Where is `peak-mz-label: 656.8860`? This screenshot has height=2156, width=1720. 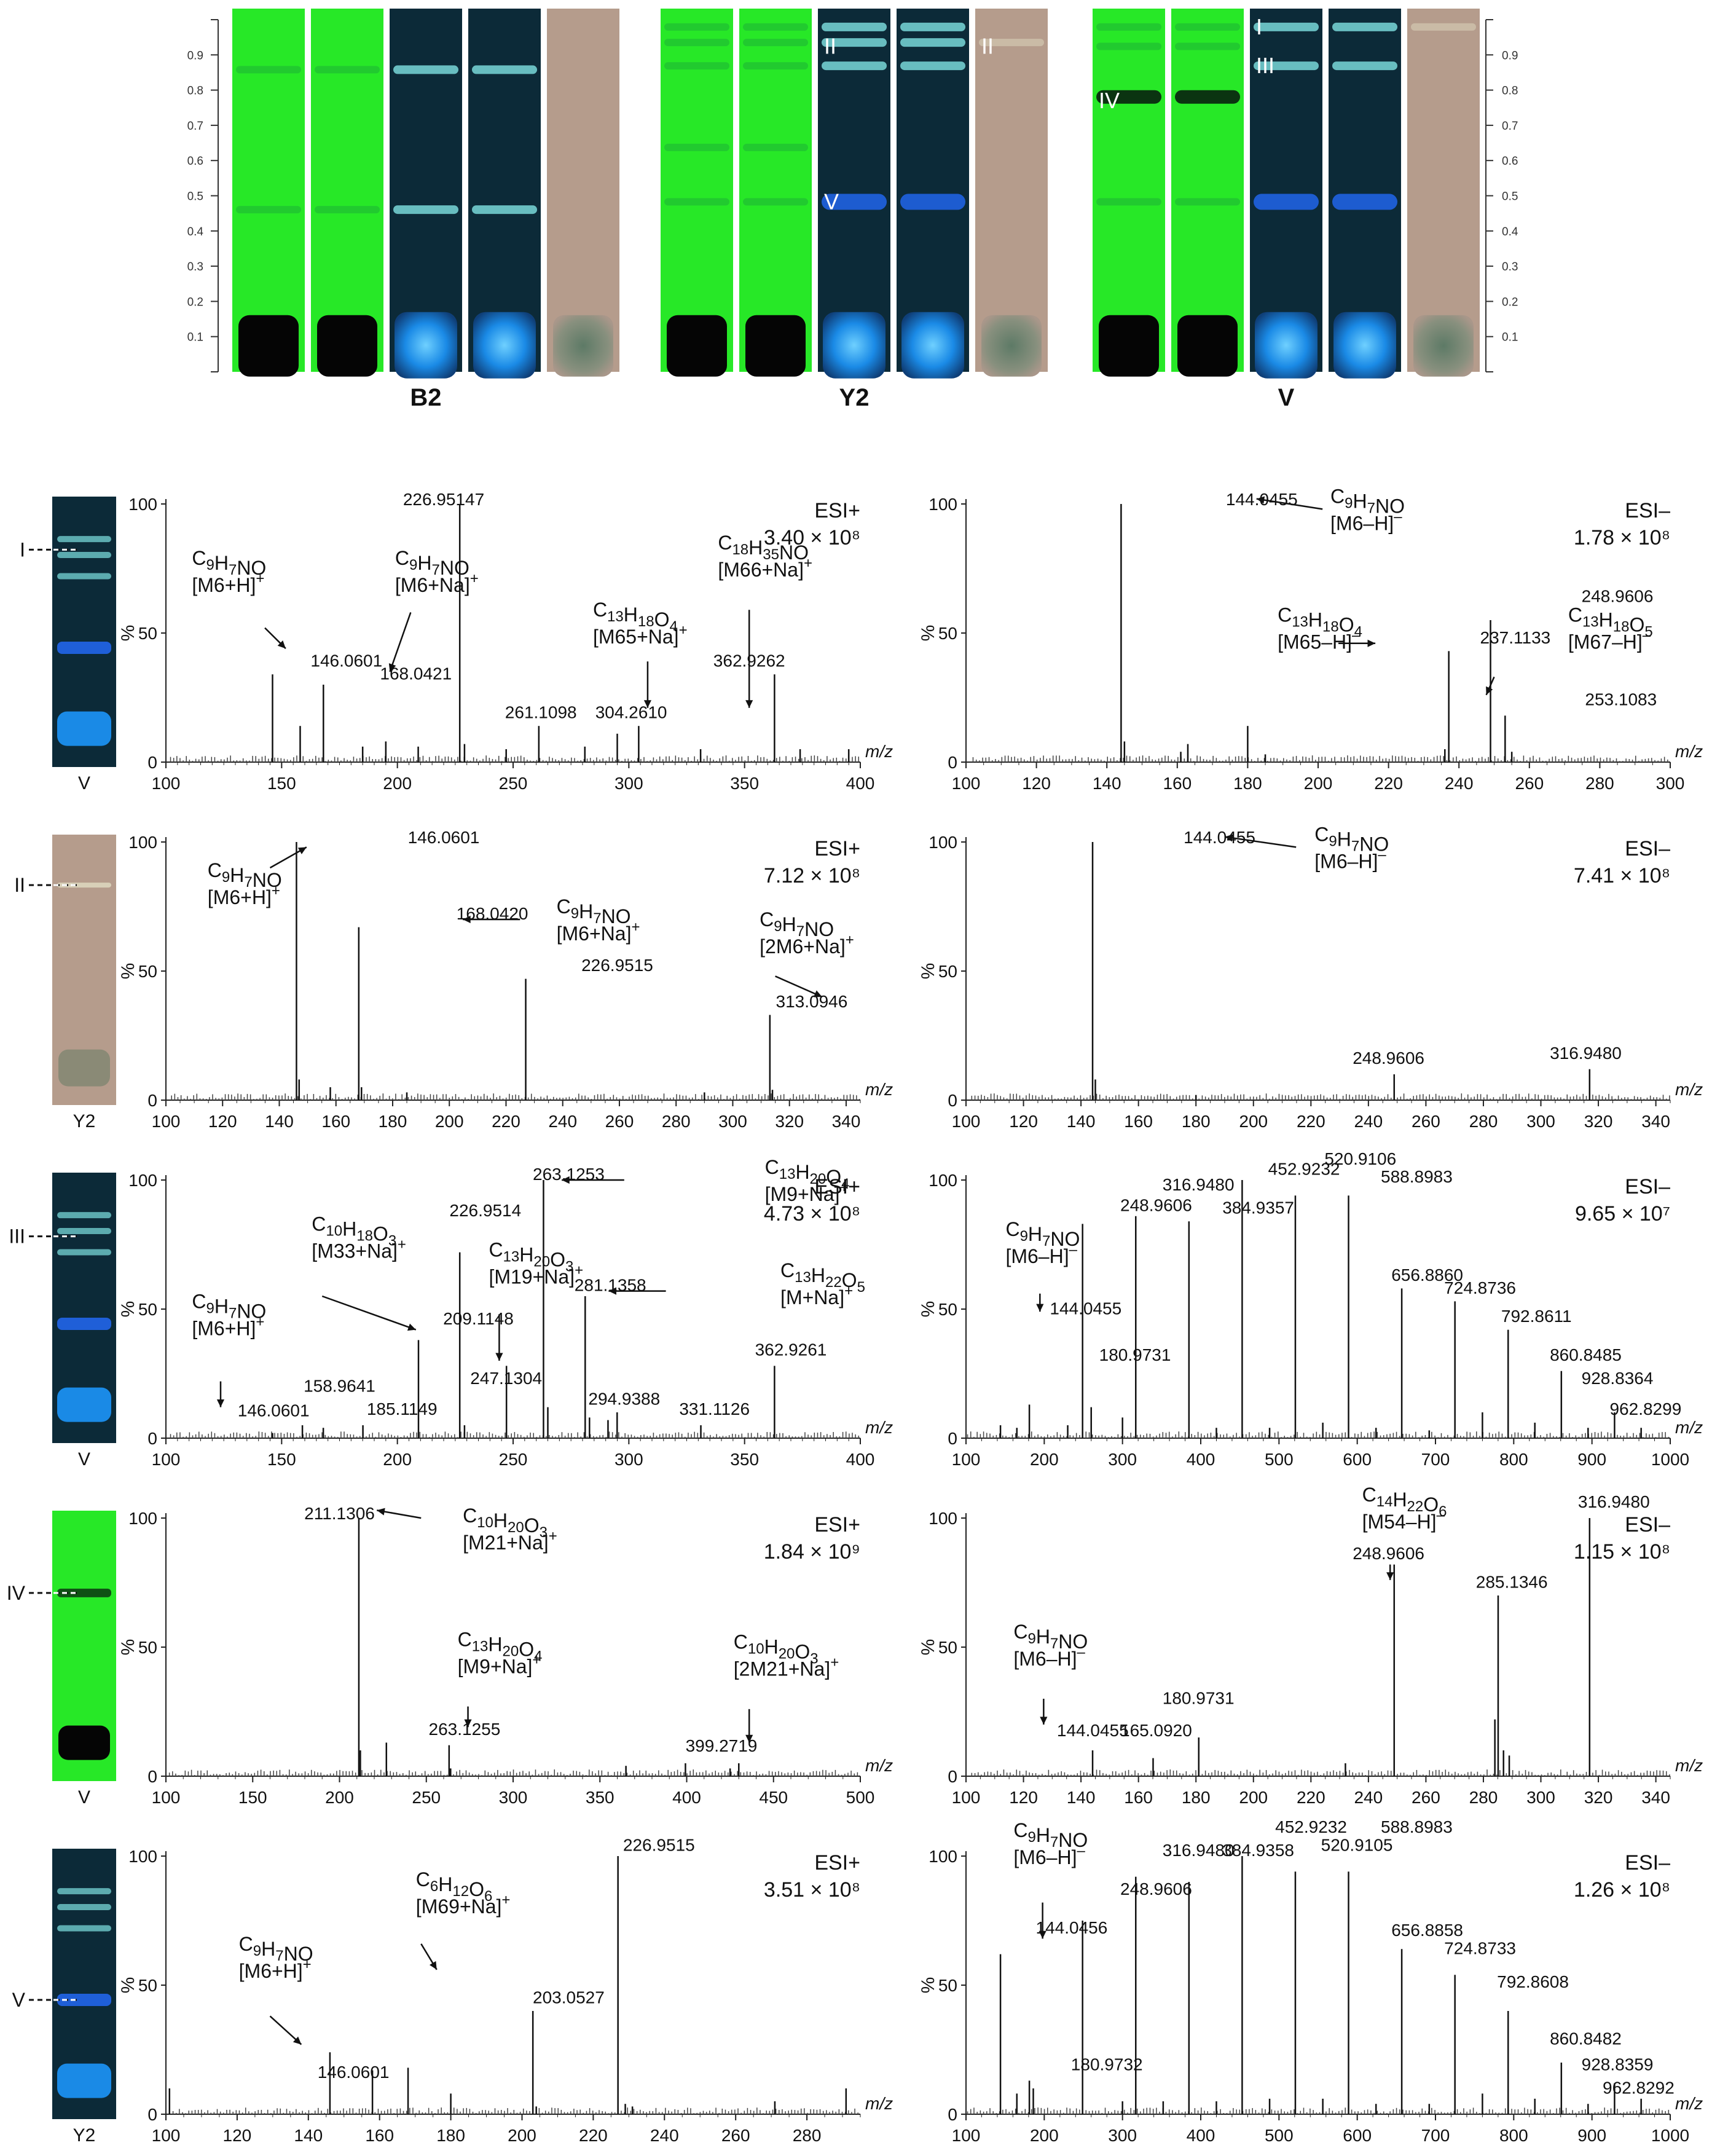
peak-mz-label: 656.8860 is located at coordinates (1427, 1275).